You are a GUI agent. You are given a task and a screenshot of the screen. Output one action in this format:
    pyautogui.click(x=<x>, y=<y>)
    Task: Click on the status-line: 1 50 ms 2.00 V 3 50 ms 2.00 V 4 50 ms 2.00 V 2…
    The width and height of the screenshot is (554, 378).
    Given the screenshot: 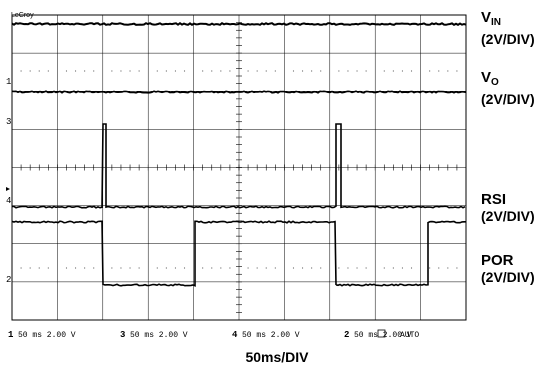 What is the action you would take?
    pyautogui.click(x=213, y=335)
    